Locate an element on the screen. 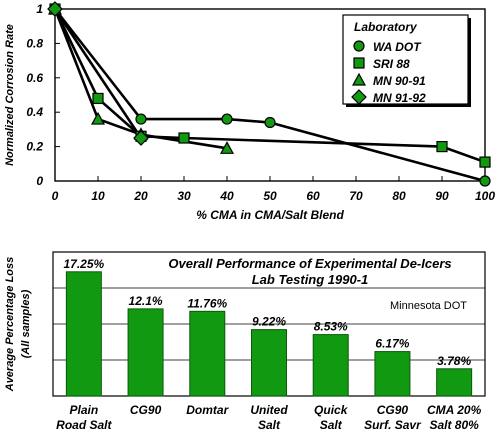 The image size is (495, 437). x-tick-label: 90 is located at coordinates (442, 196).